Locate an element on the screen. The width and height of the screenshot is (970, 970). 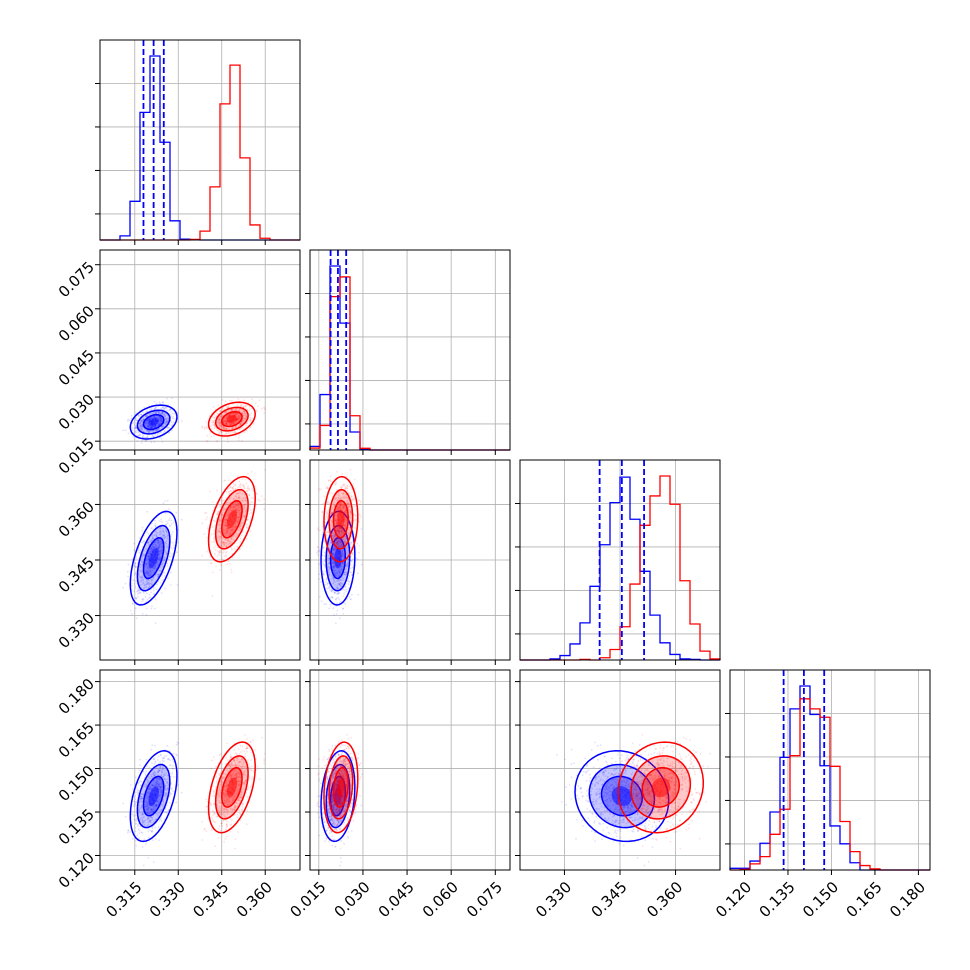
y-tick-label: 0.345 is located at coordinates (76, 574).